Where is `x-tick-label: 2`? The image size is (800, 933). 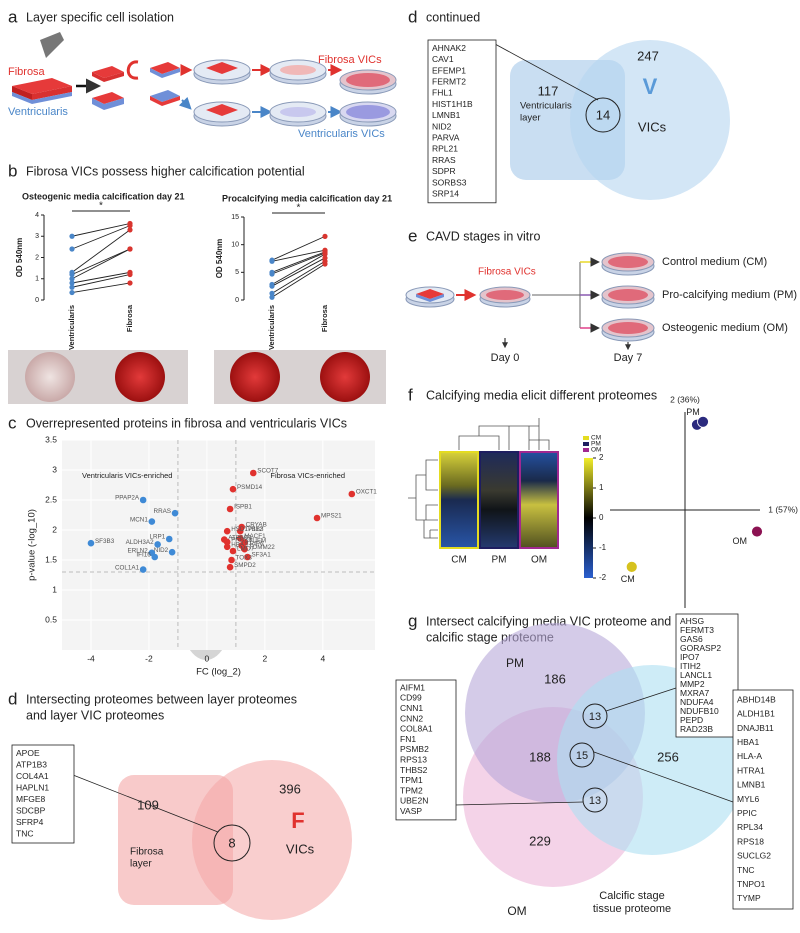
x-tick-label: 2 is located at coordinates (265, 658).